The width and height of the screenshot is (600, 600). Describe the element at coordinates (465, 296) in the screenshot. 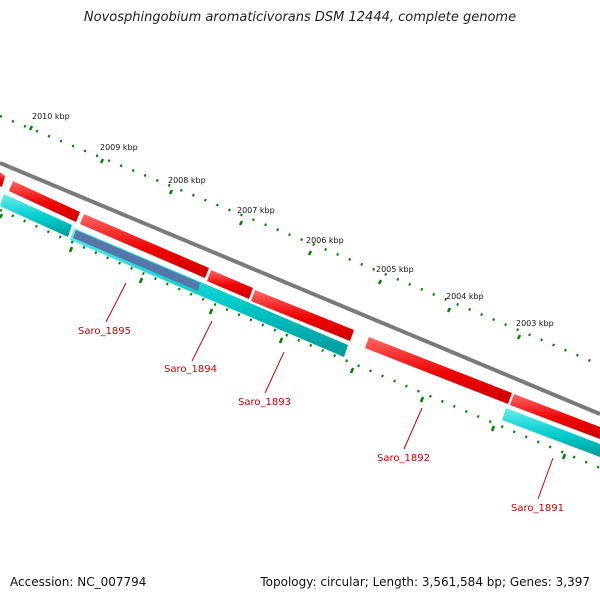

I see `ruler-label-2004: 2004 kbp` at that location.